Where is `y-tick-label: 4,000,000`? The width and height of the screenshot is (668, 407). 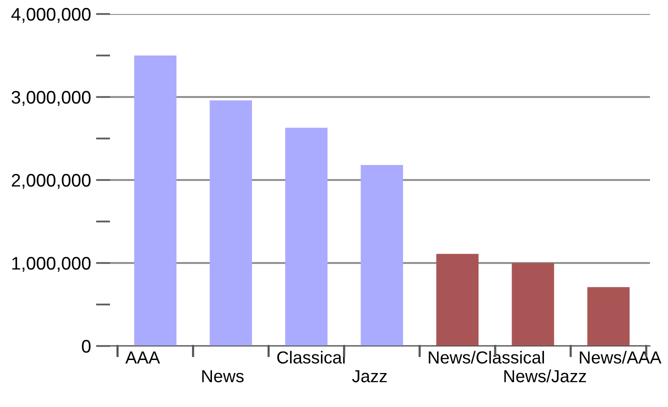 y-tick-label: 4,000,000 is located at coordinates (51, 15).